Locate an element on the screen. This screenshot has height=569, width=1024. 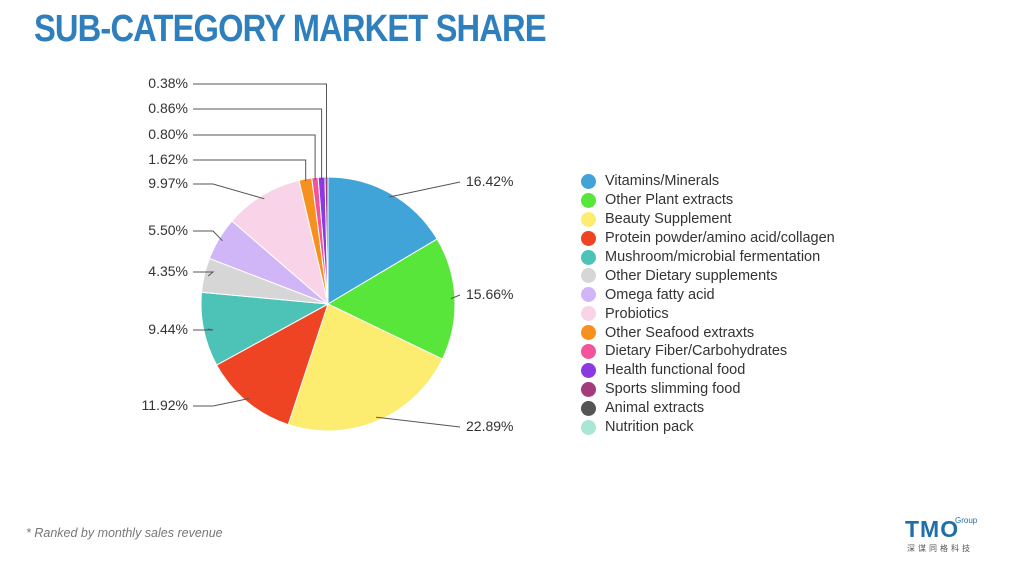
legend-label: Mushroom/microbial fermentation is located at coordinates (713, 257).